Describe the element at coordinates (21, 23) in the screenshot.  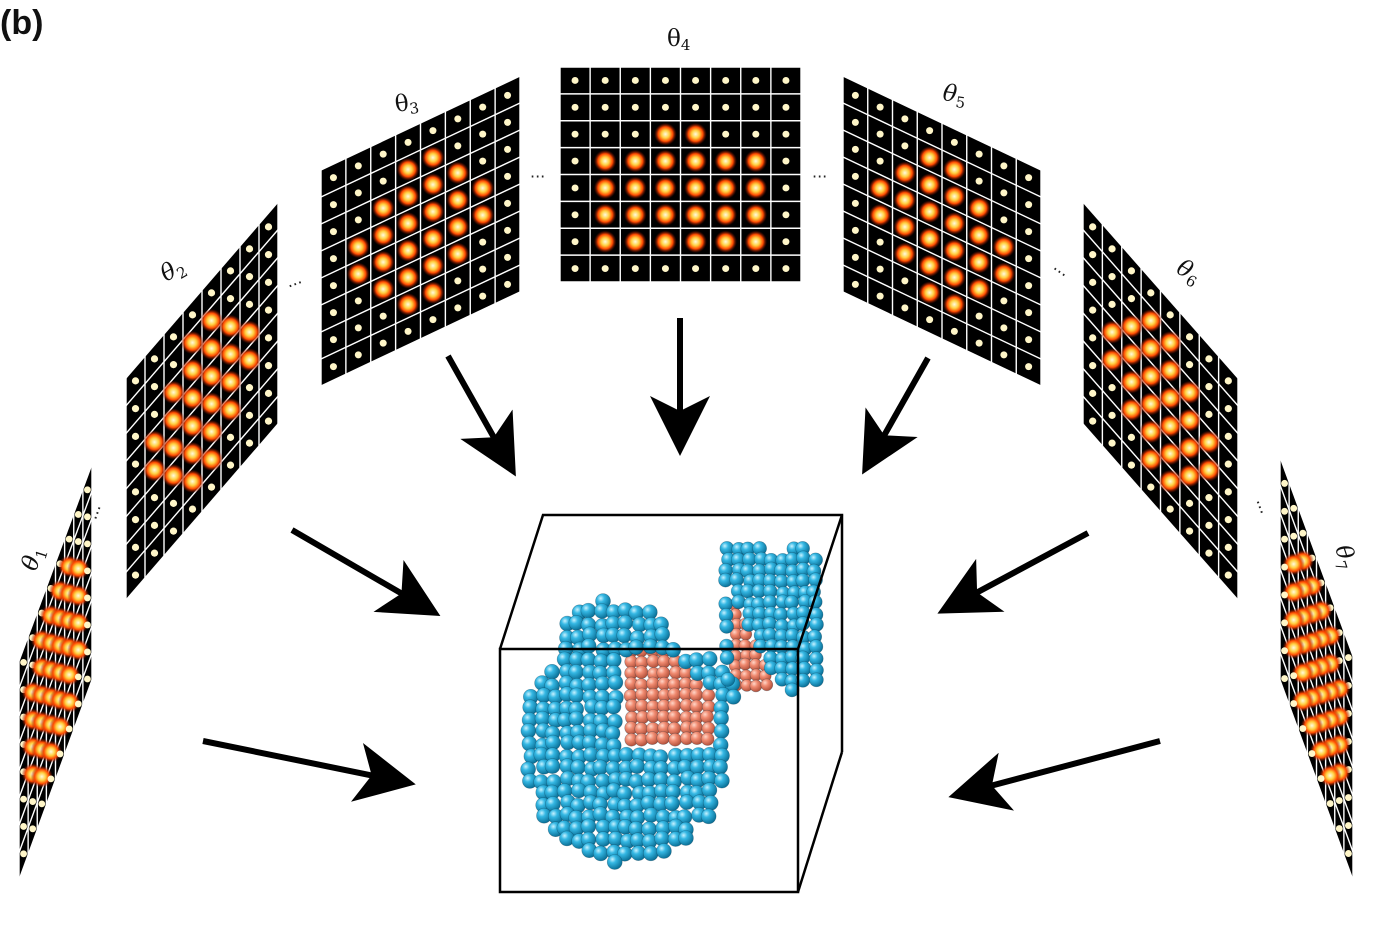
I see `panel-label: (b)` at that location.